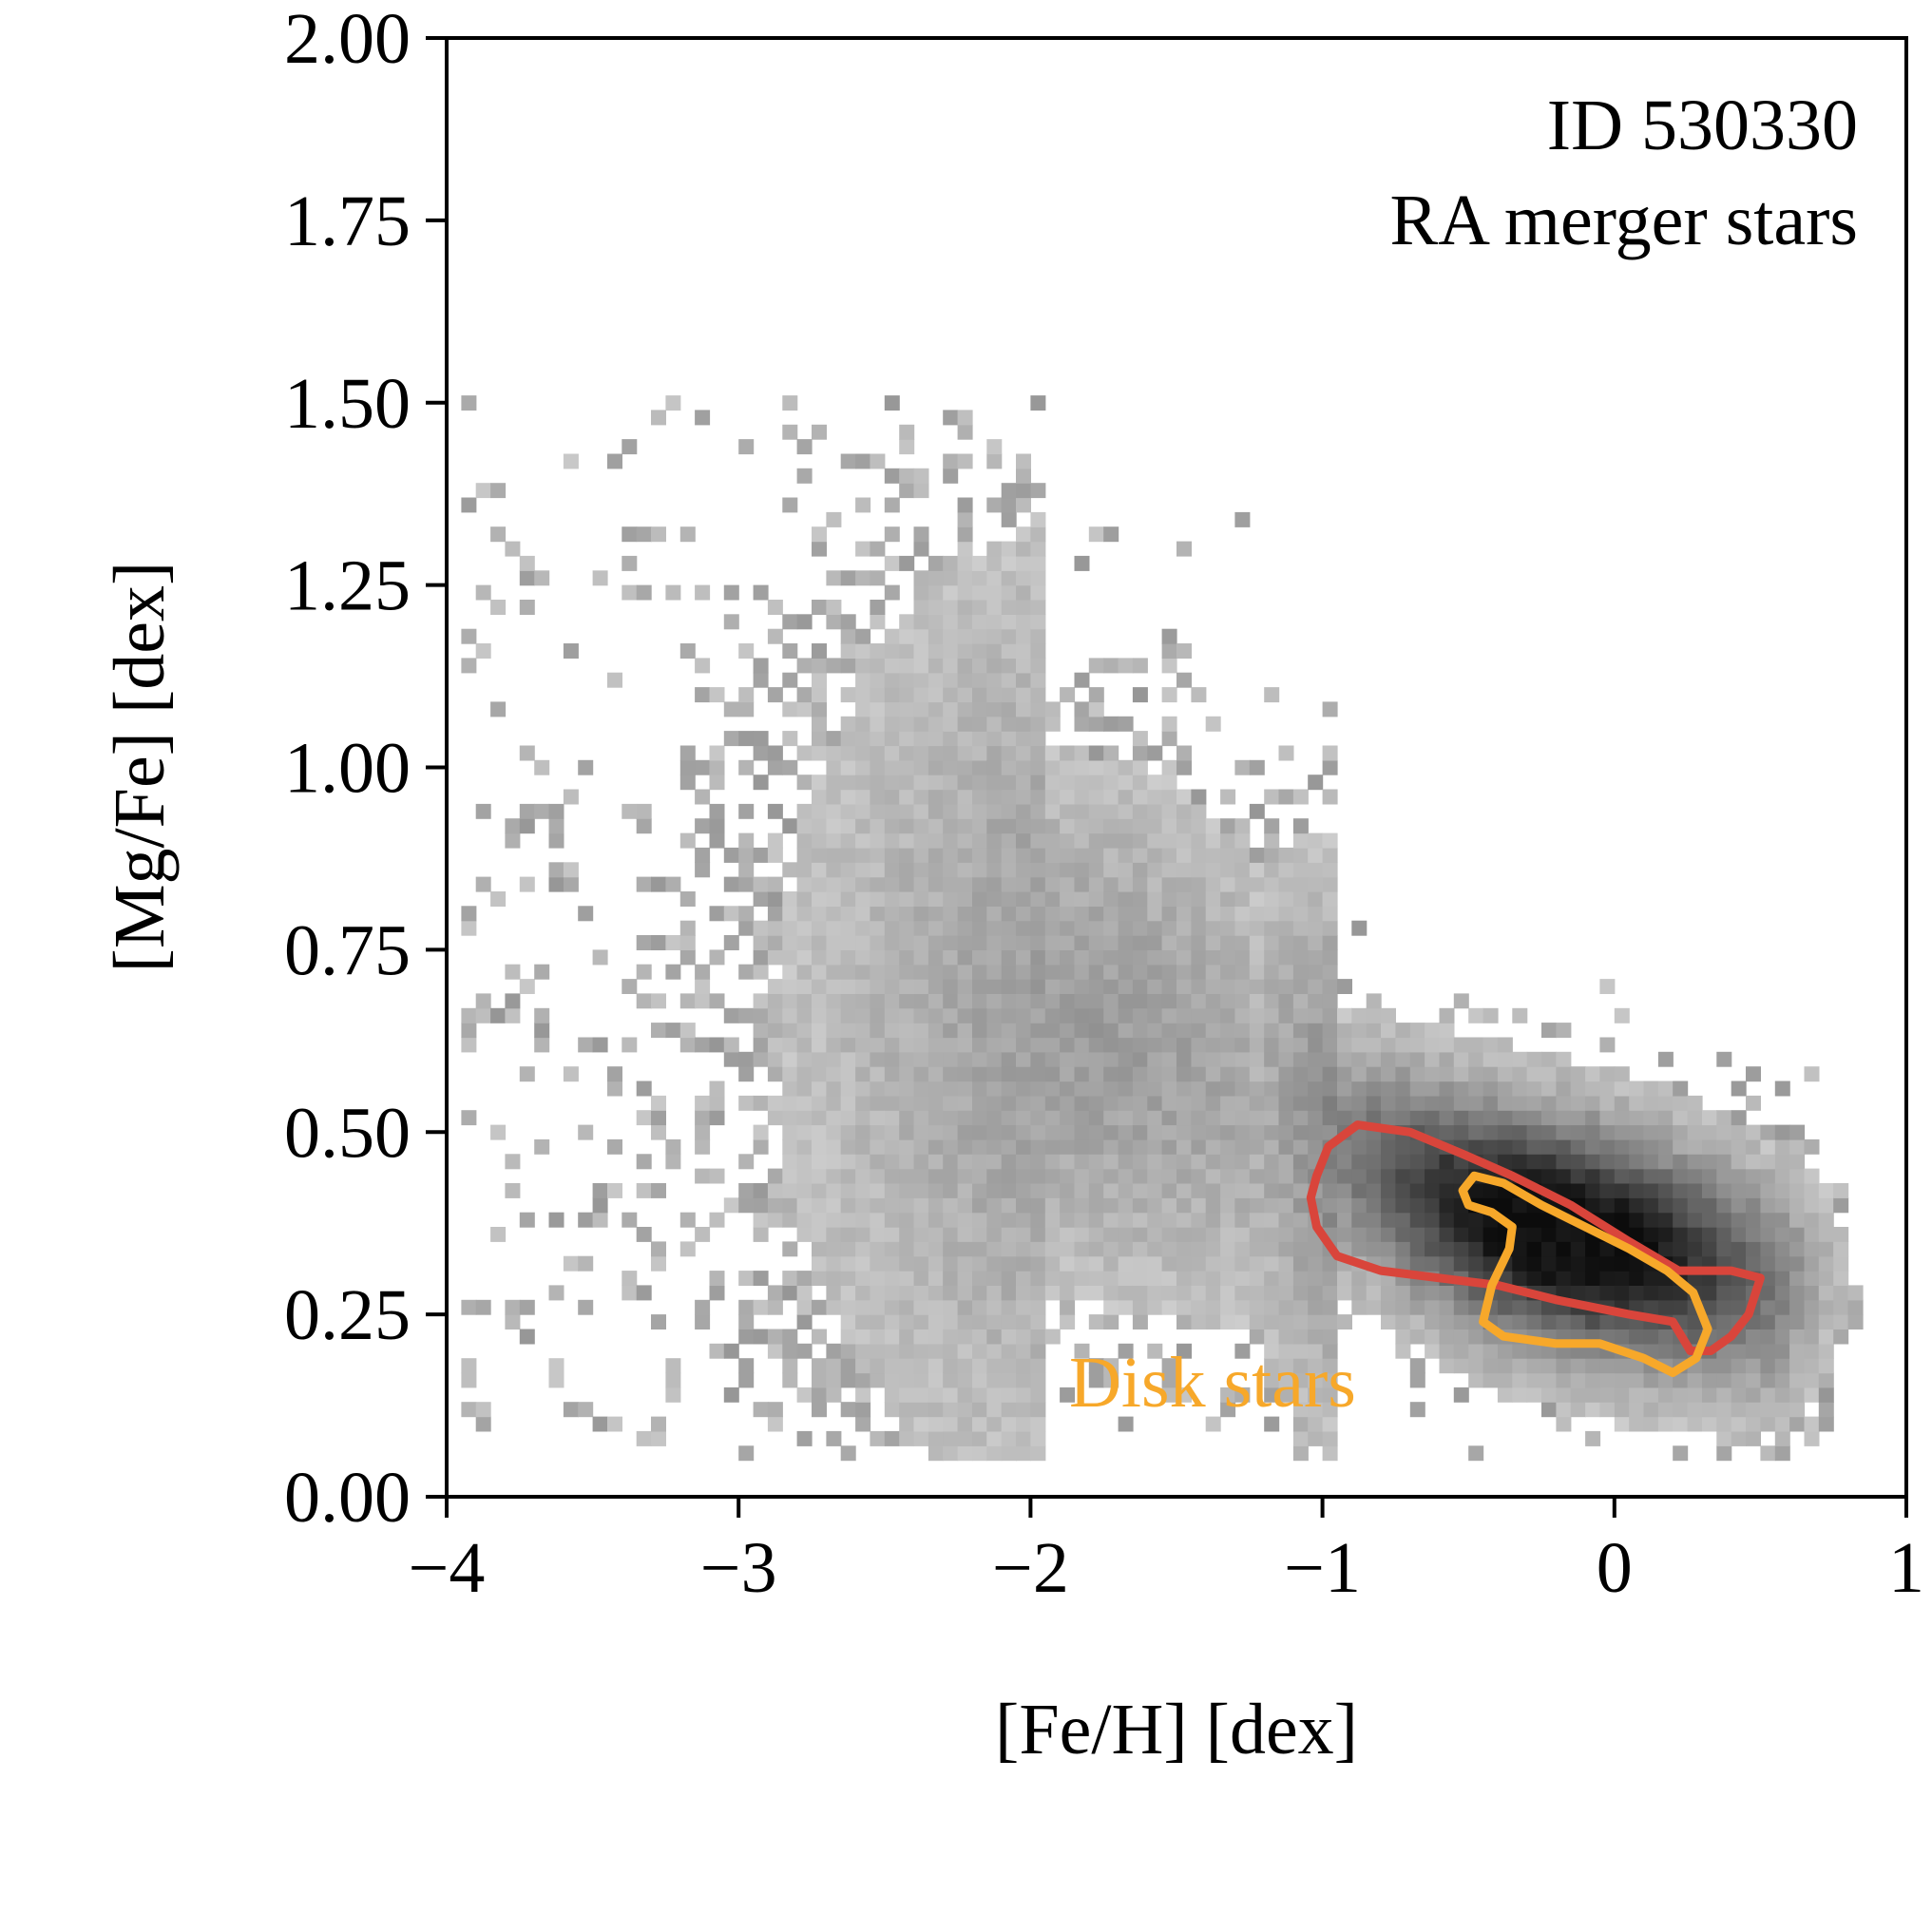 The height and width of the screenshot is (1932, 1932). I want to click on merger-stars-contour, so click(1535, 1237).